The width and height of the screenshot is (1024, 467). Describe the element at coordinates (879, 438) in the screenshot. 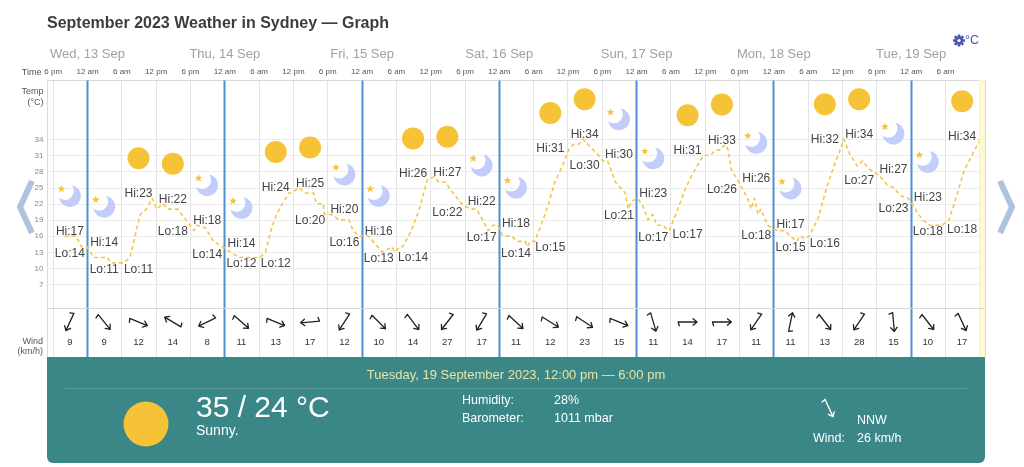

I see `text: 26 km/h` at that location.